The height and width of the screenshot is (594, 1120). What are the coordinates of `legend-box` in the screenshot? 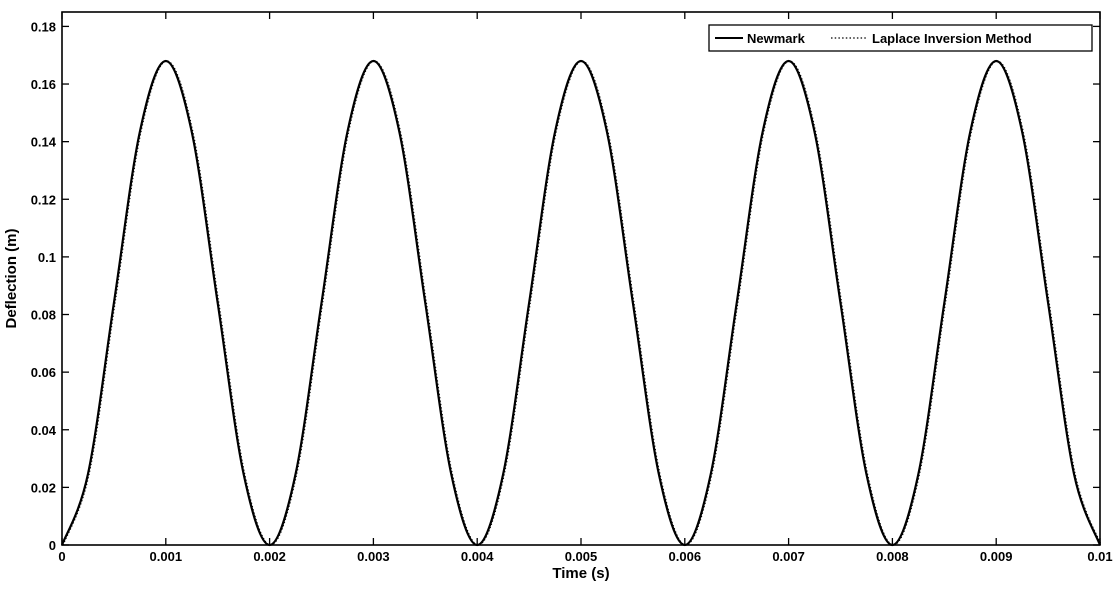 It's located at (900, 38).